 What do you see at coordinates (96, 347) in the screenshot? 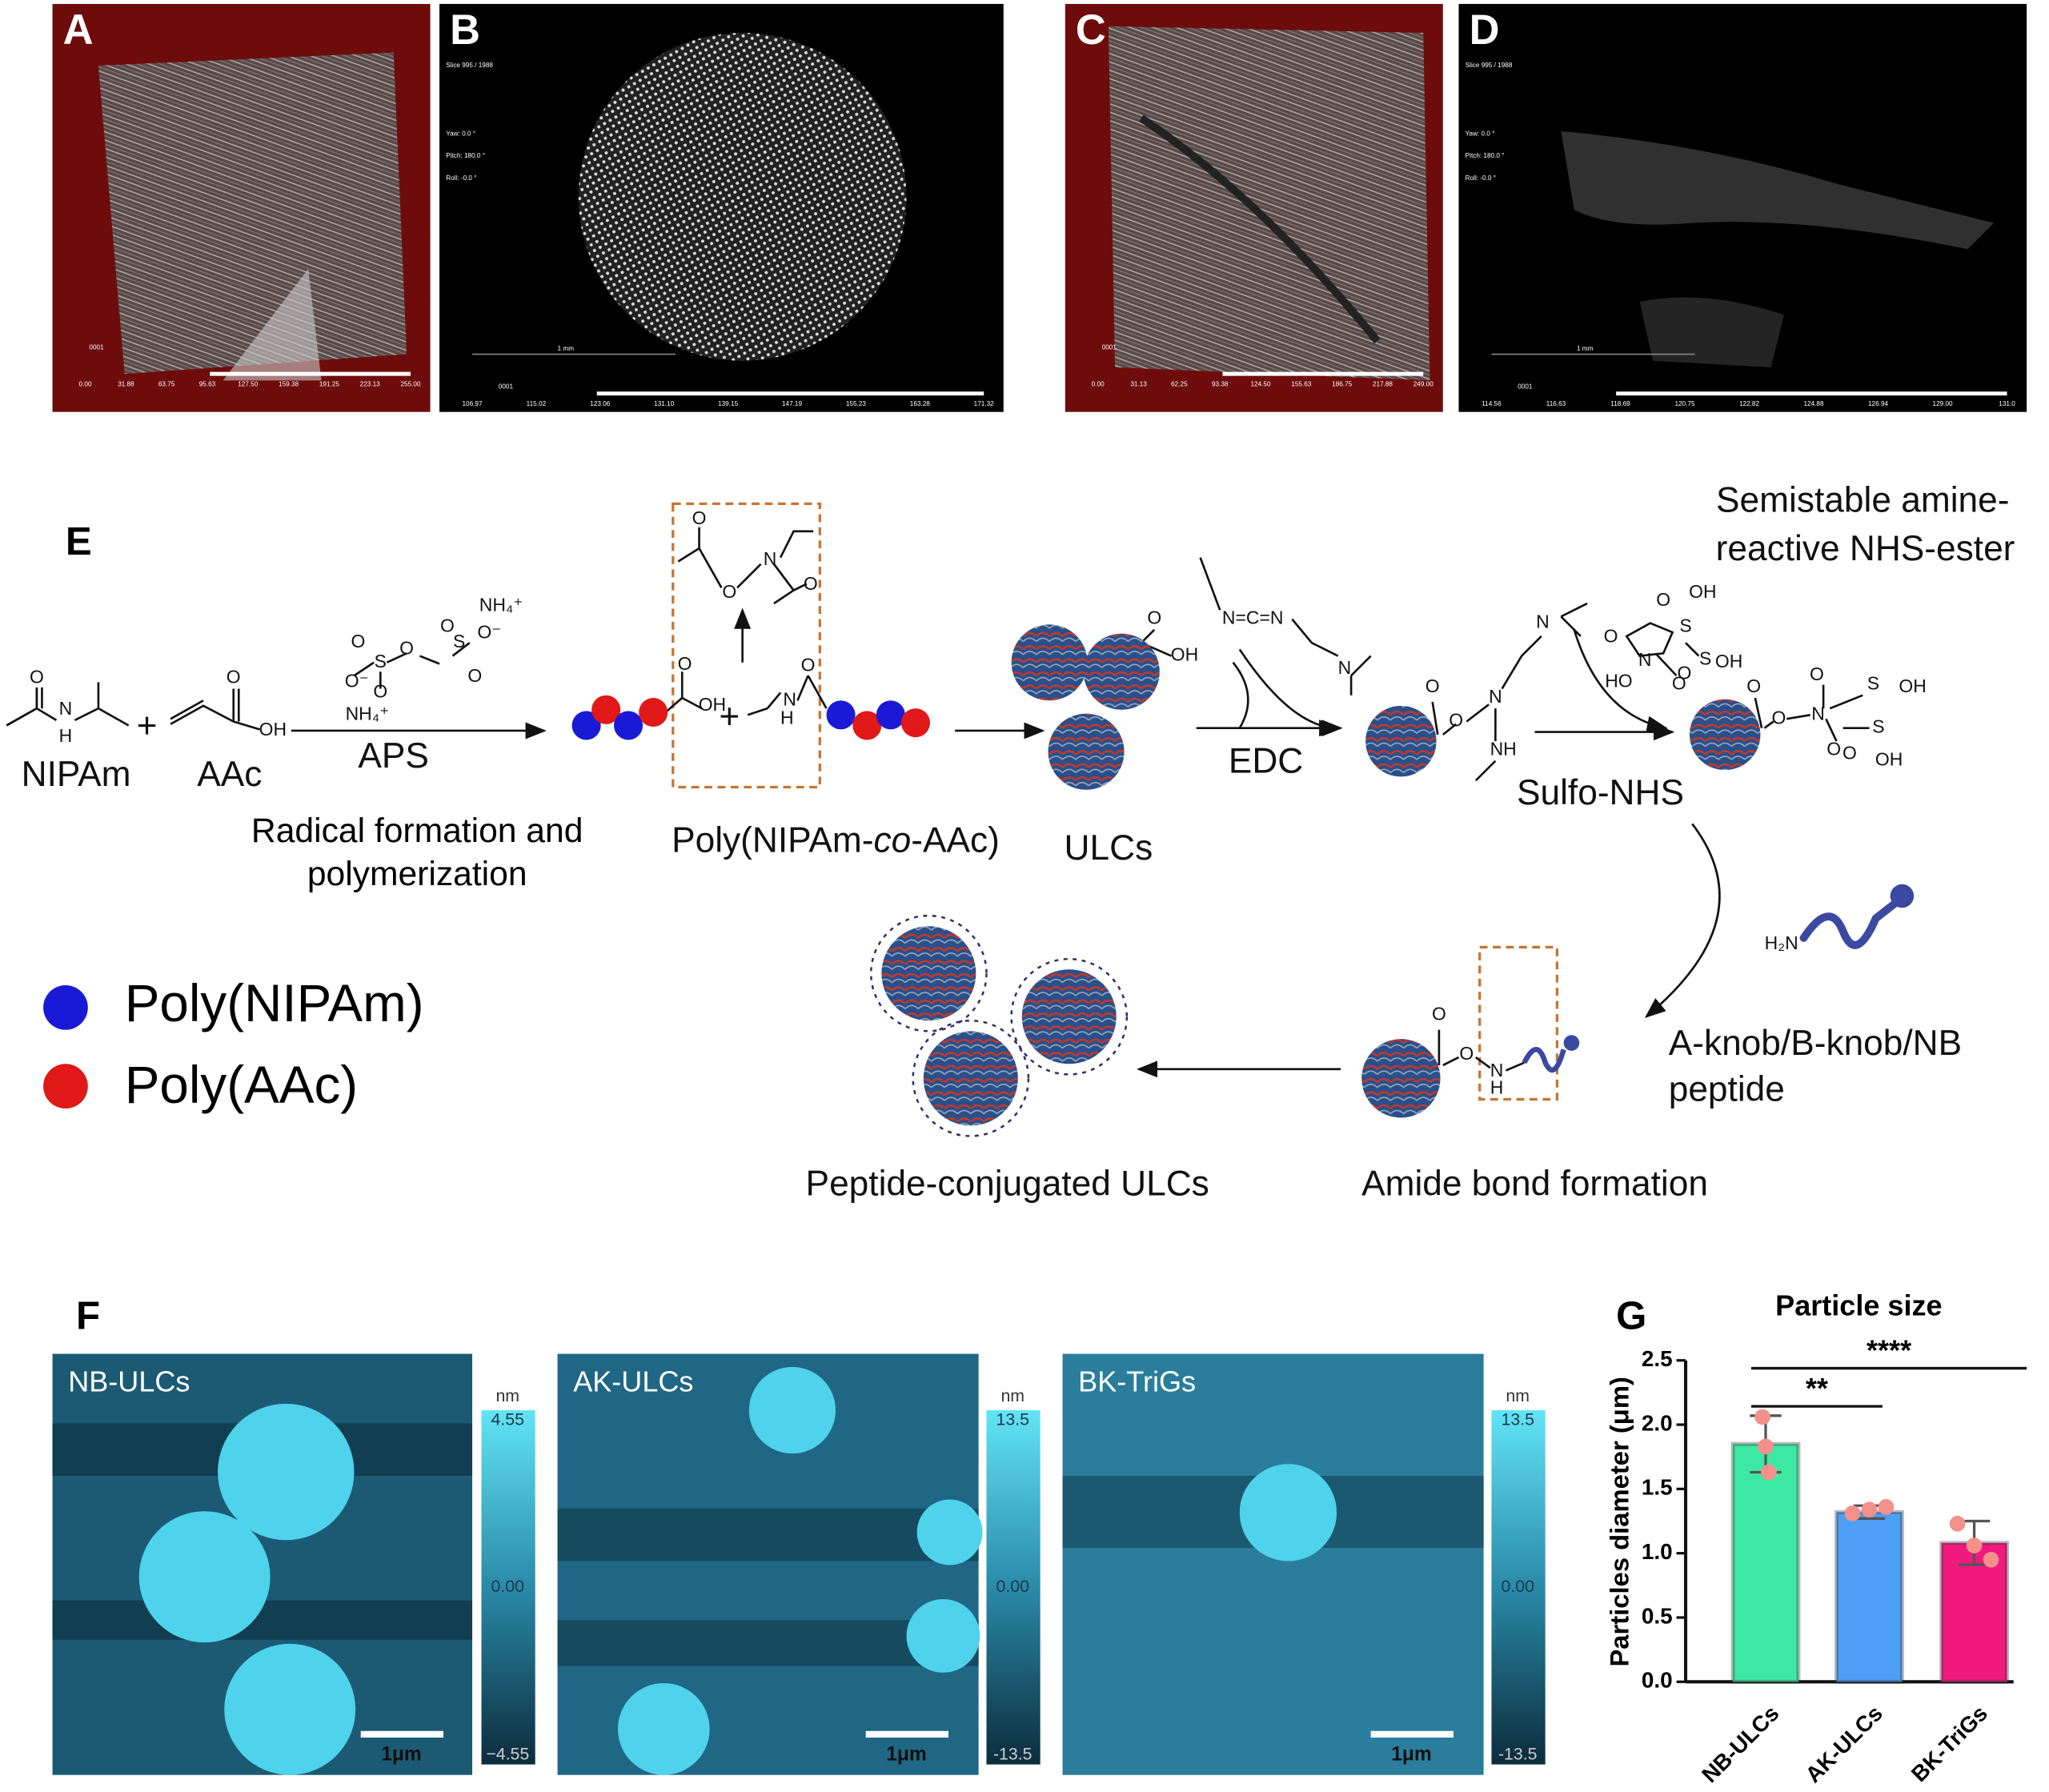
I see `frame-label: 0001` at bounding box center [96, 347].